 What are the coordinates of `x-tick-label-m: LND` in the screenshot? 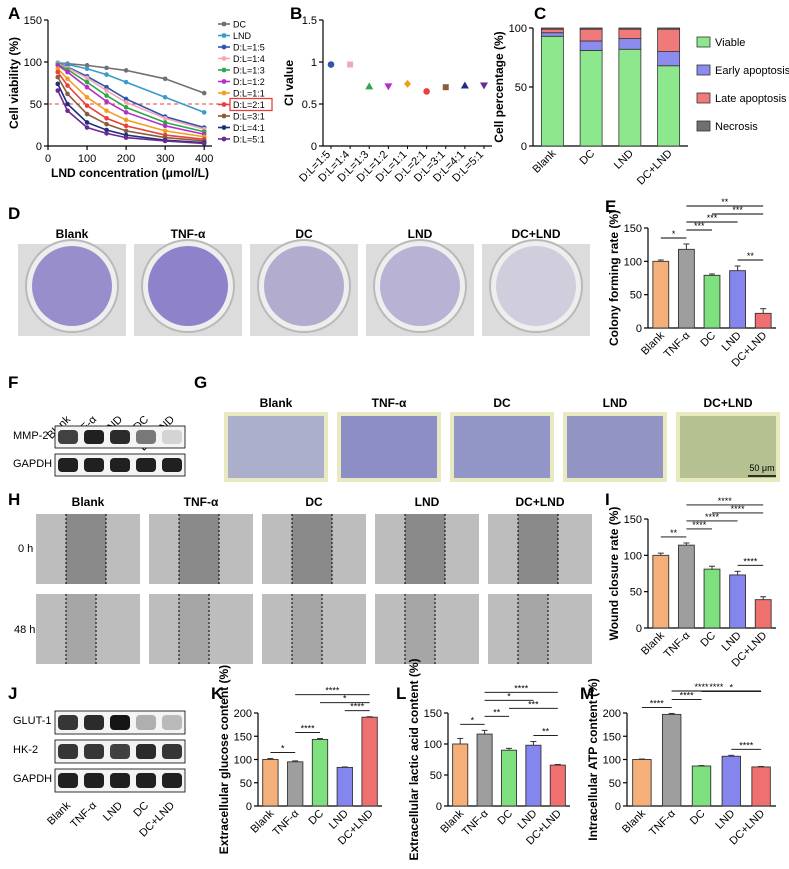 It's located at (725, 820).